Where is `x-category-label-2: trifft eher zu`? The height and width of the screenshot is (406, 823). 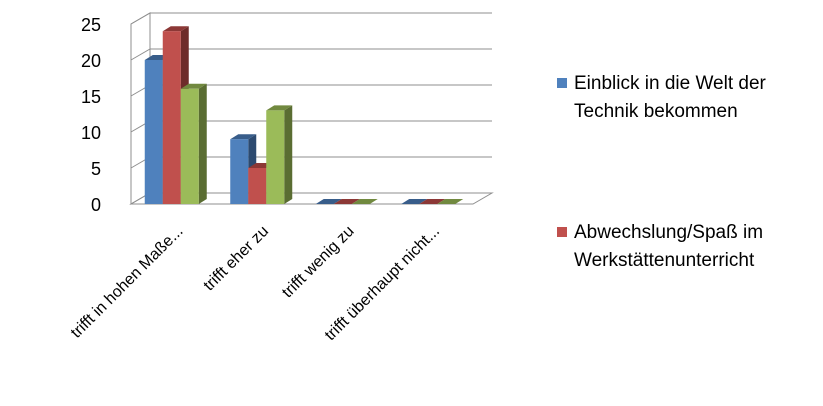 x-category-label-2: trifft eher zu is located at coordinates (237, 259).